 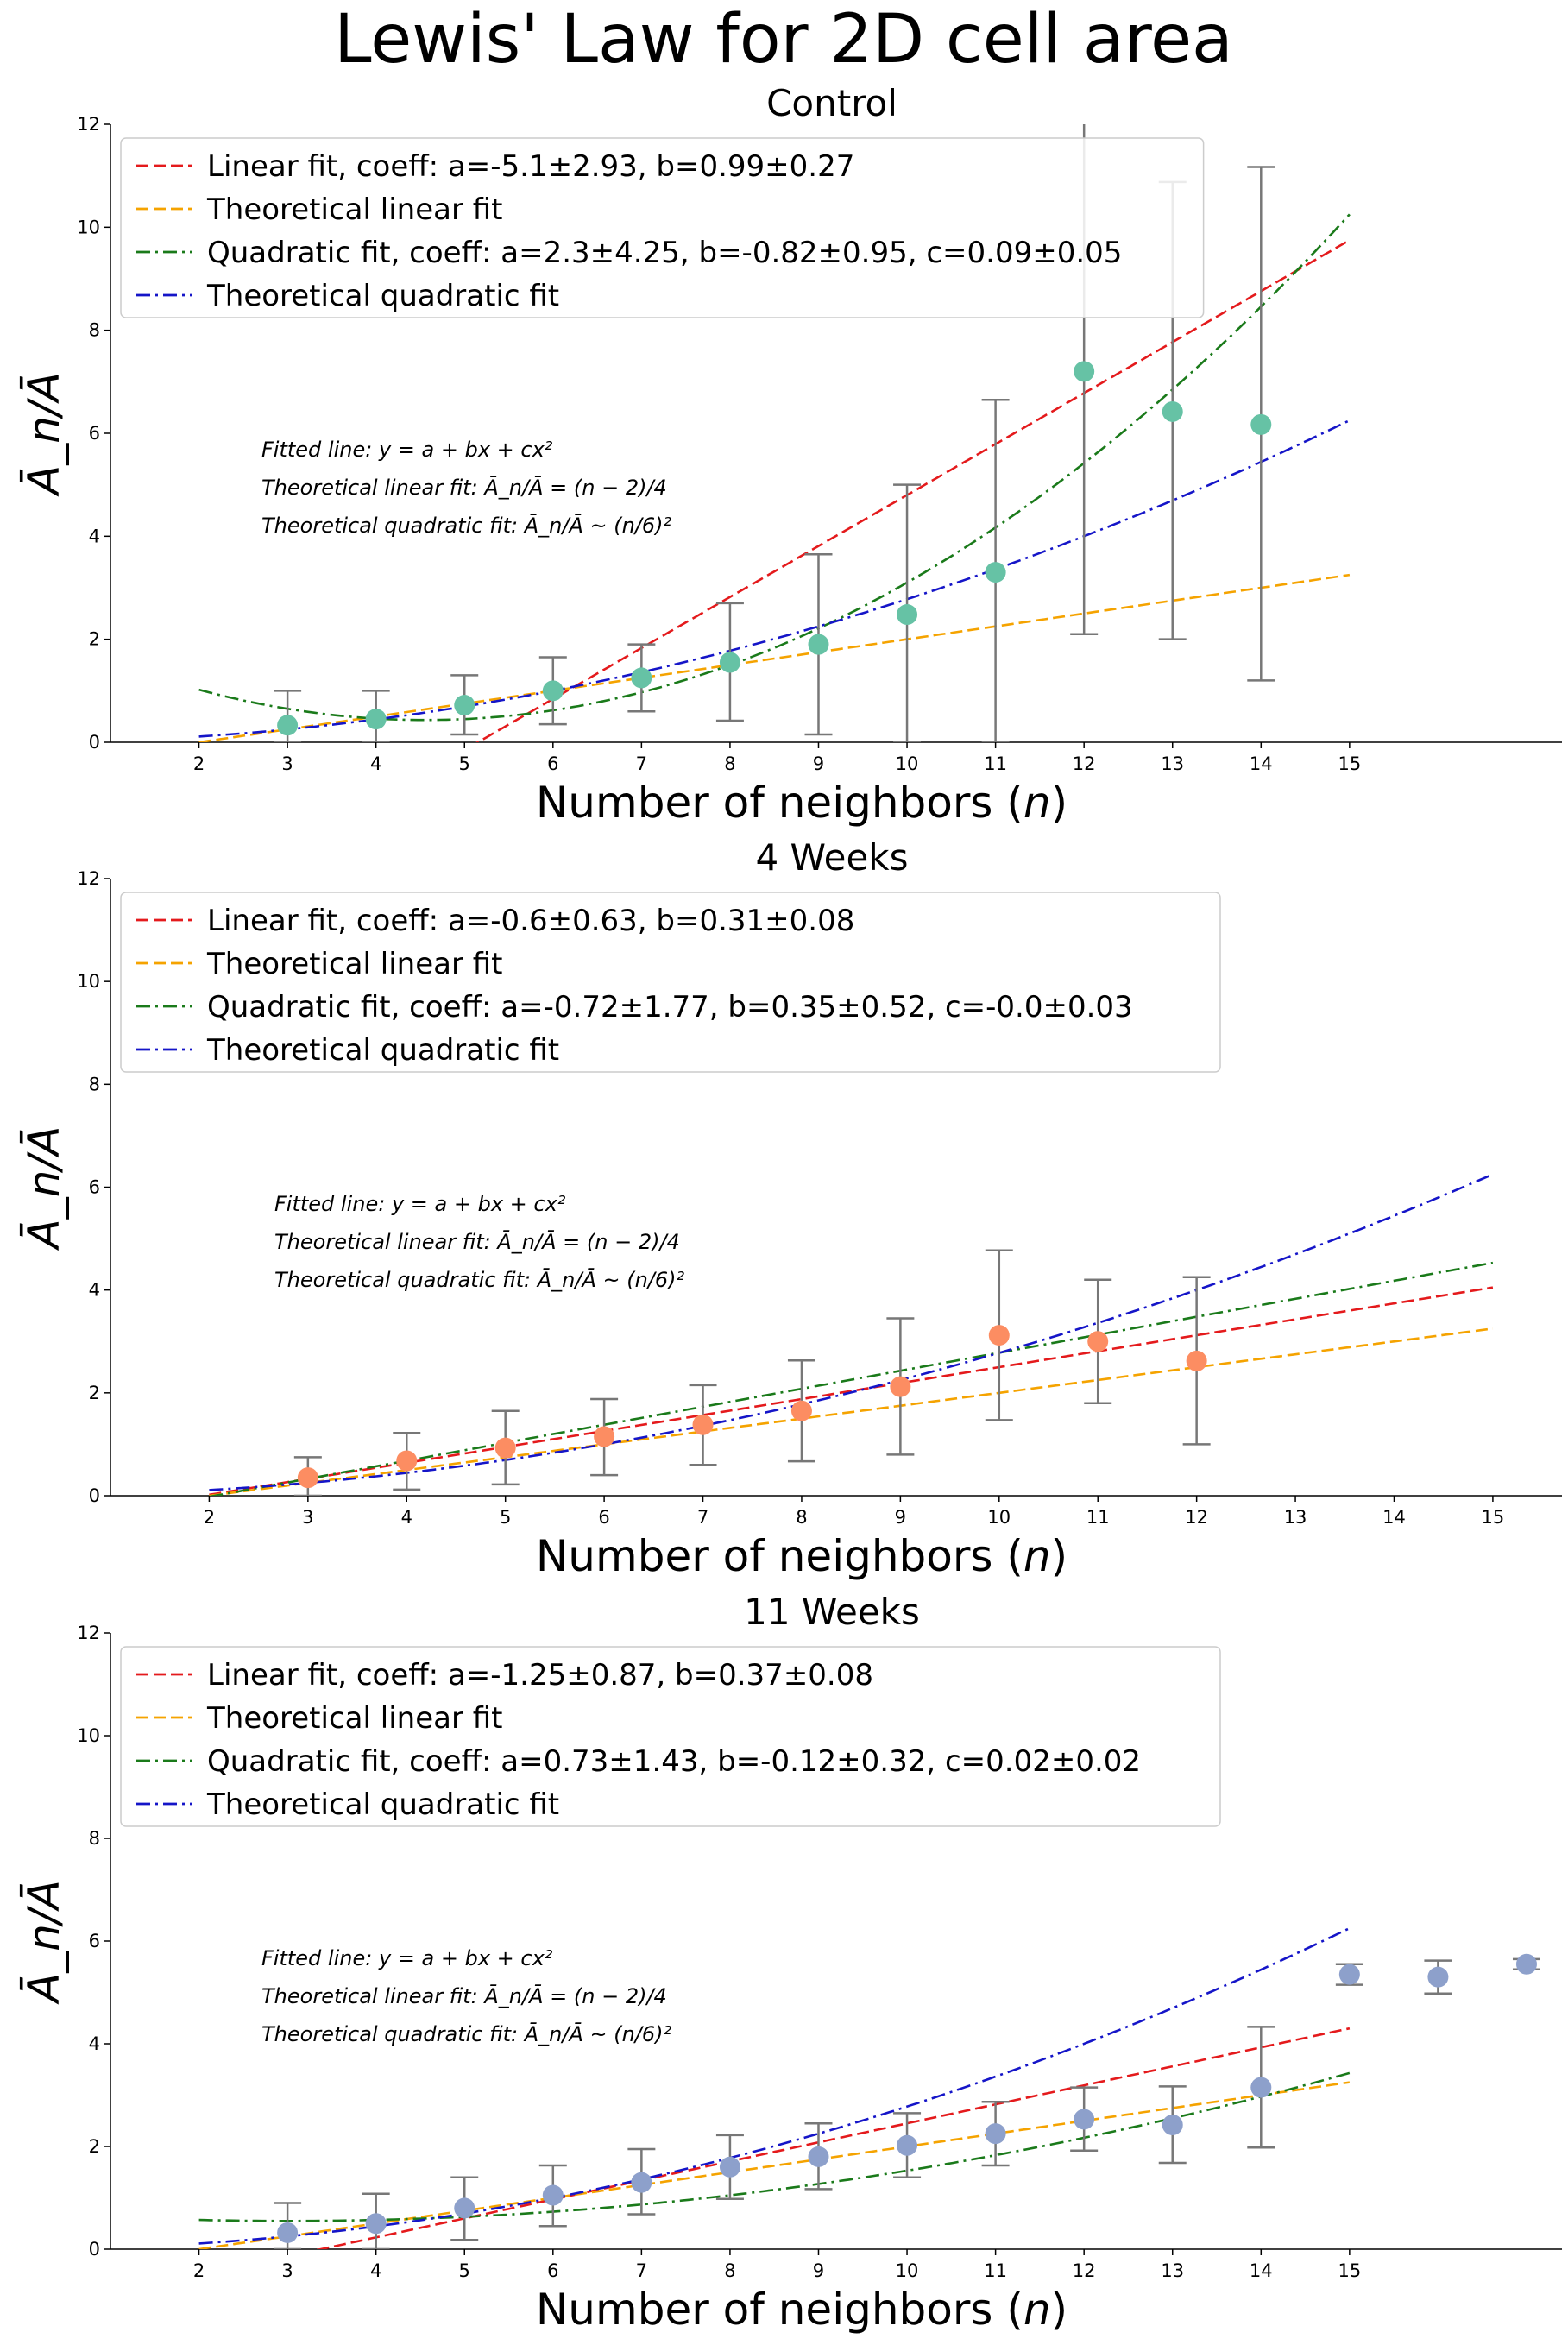 I want to click on y-tick-label: 8, so click(x=94, y=1838).